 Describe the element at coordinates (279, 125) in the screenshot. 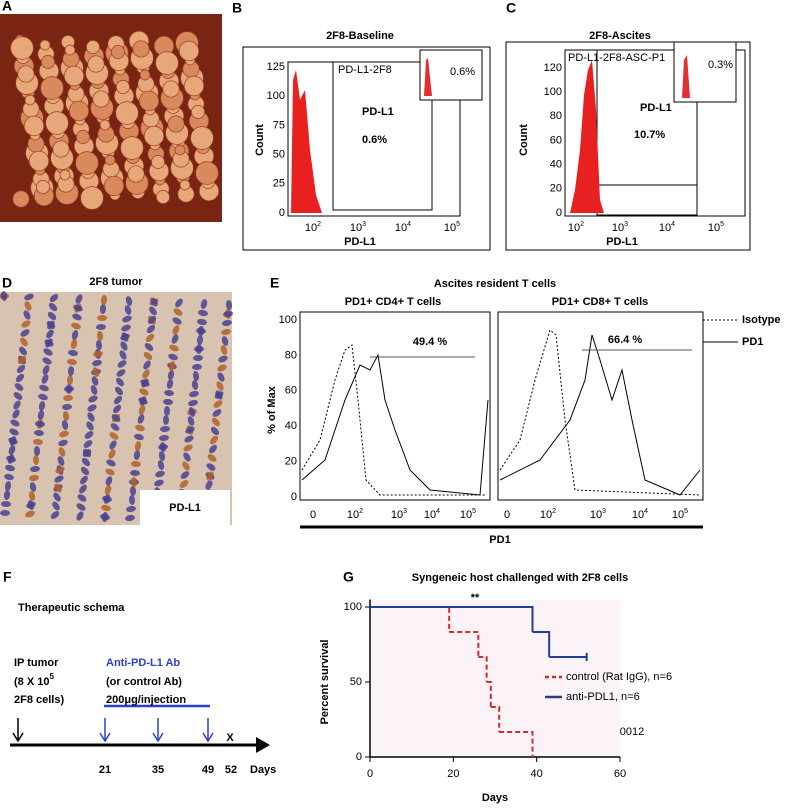

I see `y-tick-label: 75` at that location.